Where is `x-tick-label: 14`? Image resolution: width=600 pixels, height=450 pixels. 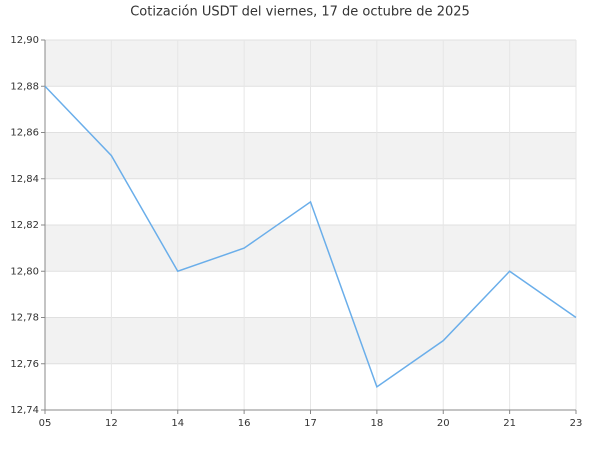 x-tick-label: 14 is located at coordinates (177, 423).